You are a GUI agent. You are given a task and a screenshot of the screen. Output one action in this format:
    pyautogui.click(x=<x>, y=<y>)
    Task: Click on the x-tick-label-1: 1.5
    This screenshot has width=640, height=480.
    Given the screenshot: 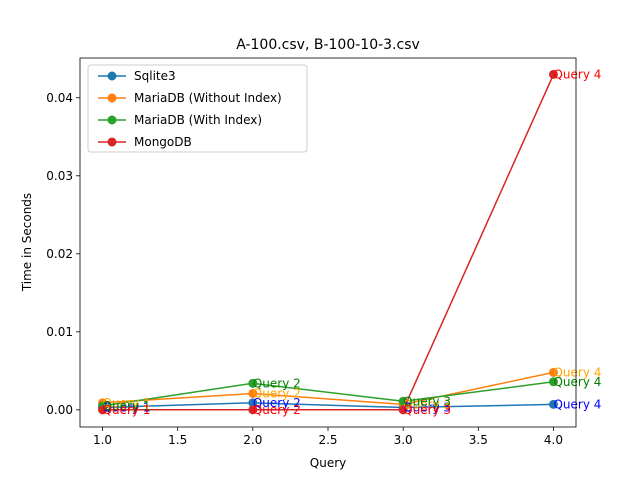 What is the action you would take?
    pyautogui.click(x=177, y=440)
    